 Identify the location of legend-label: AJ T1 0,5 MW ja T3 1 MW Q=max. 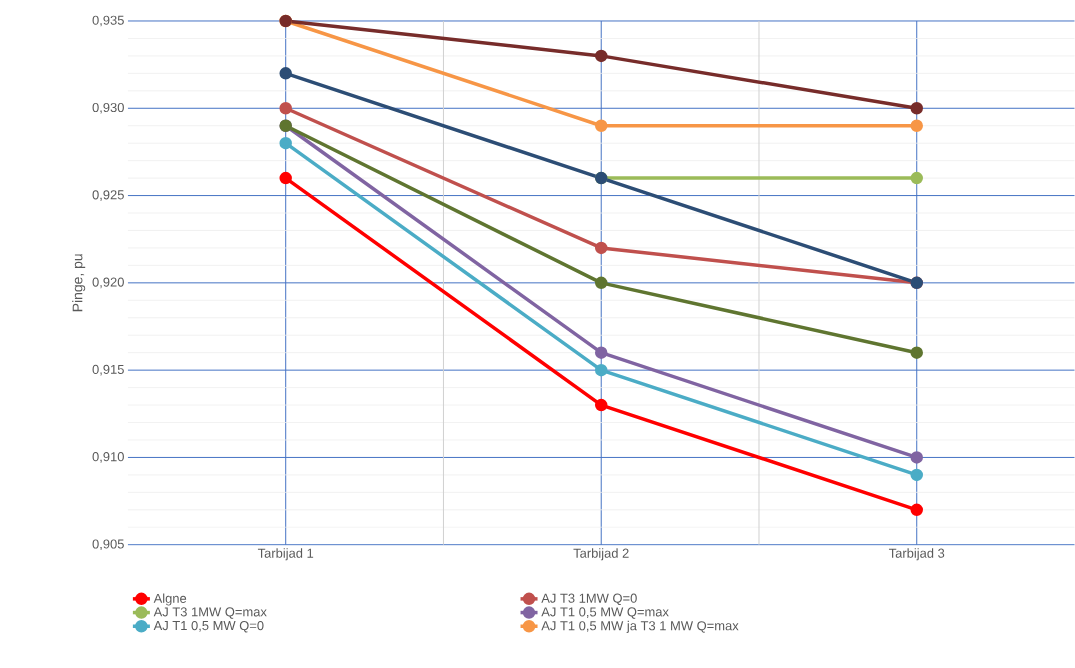
(640, 627).